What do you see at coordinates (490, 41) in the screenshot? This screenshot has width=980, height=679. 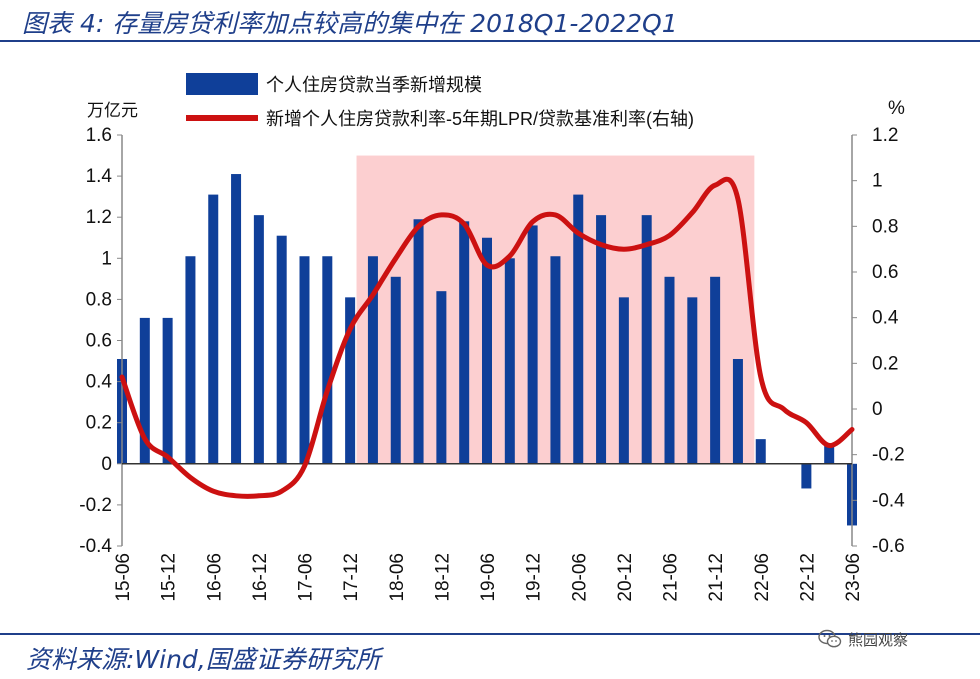 I see `title-rule` at bounding box center [490, 41].